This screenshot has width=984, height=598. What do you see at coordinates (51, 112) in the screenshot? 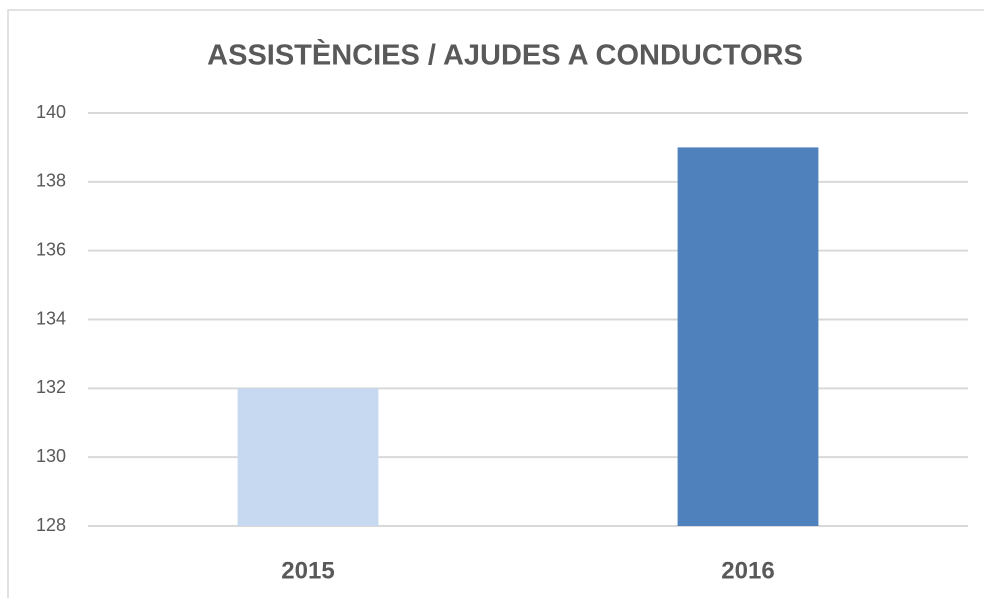
I see `y-tick-label: 140` at bounding box center [51, 112].